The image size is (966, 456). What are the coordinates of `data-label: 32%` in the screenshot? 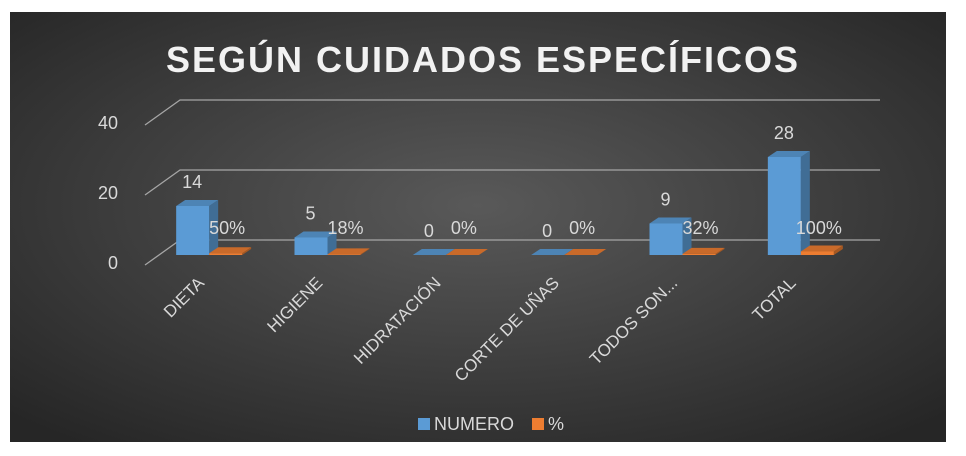 It's located at (700, 228).